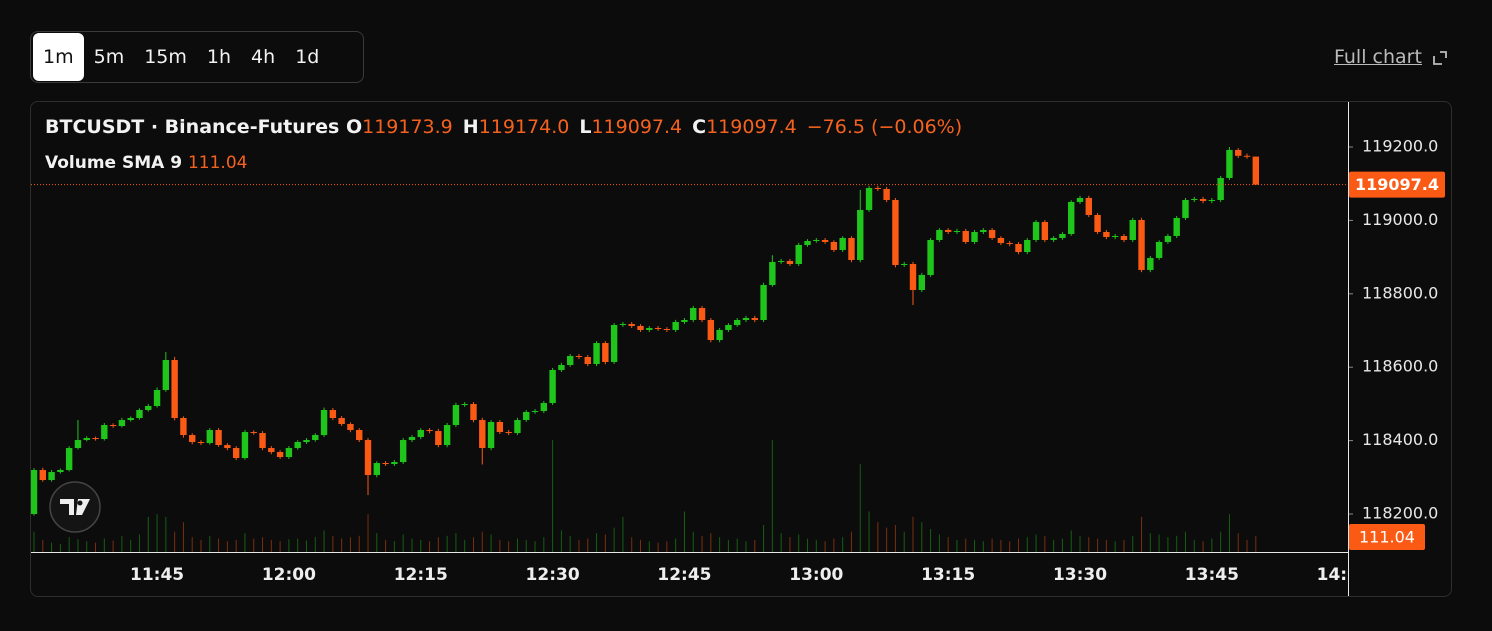 The height and width of the screenshot is (631, 1492). What do you see at coordinates (307, 57) in the screenshot?
I see `interval-button: 1d` at bounding box center [307, 57].